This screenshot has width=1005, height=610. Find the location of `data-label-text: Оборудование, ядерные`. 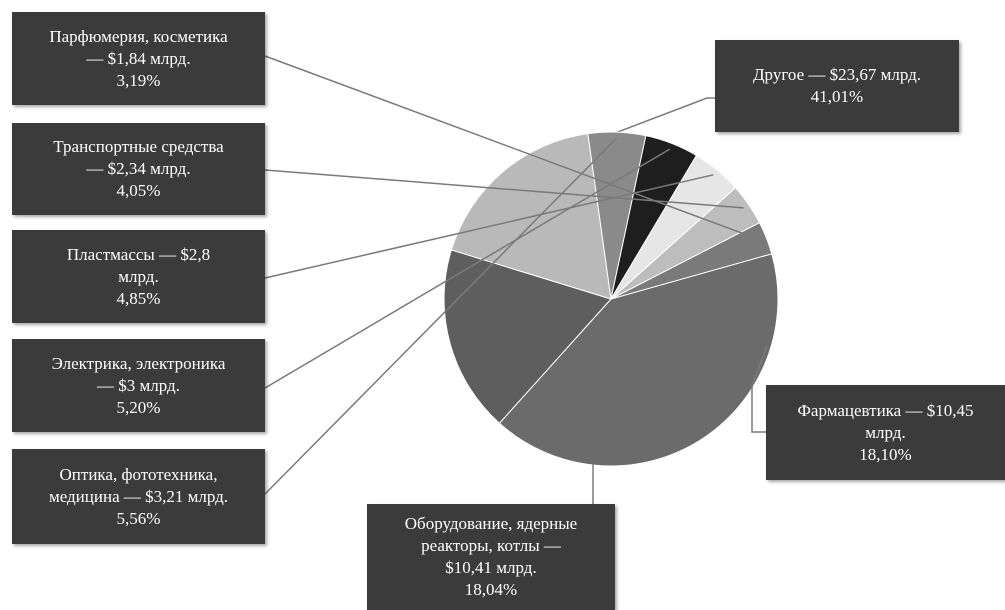

data-label-text: Оборудование, ядерные is located at coordinates (491, 523).